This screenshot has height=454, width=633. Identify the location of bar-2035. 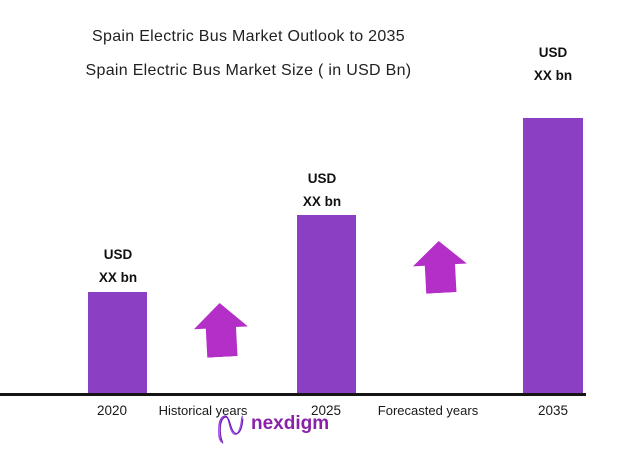
(553, 255).